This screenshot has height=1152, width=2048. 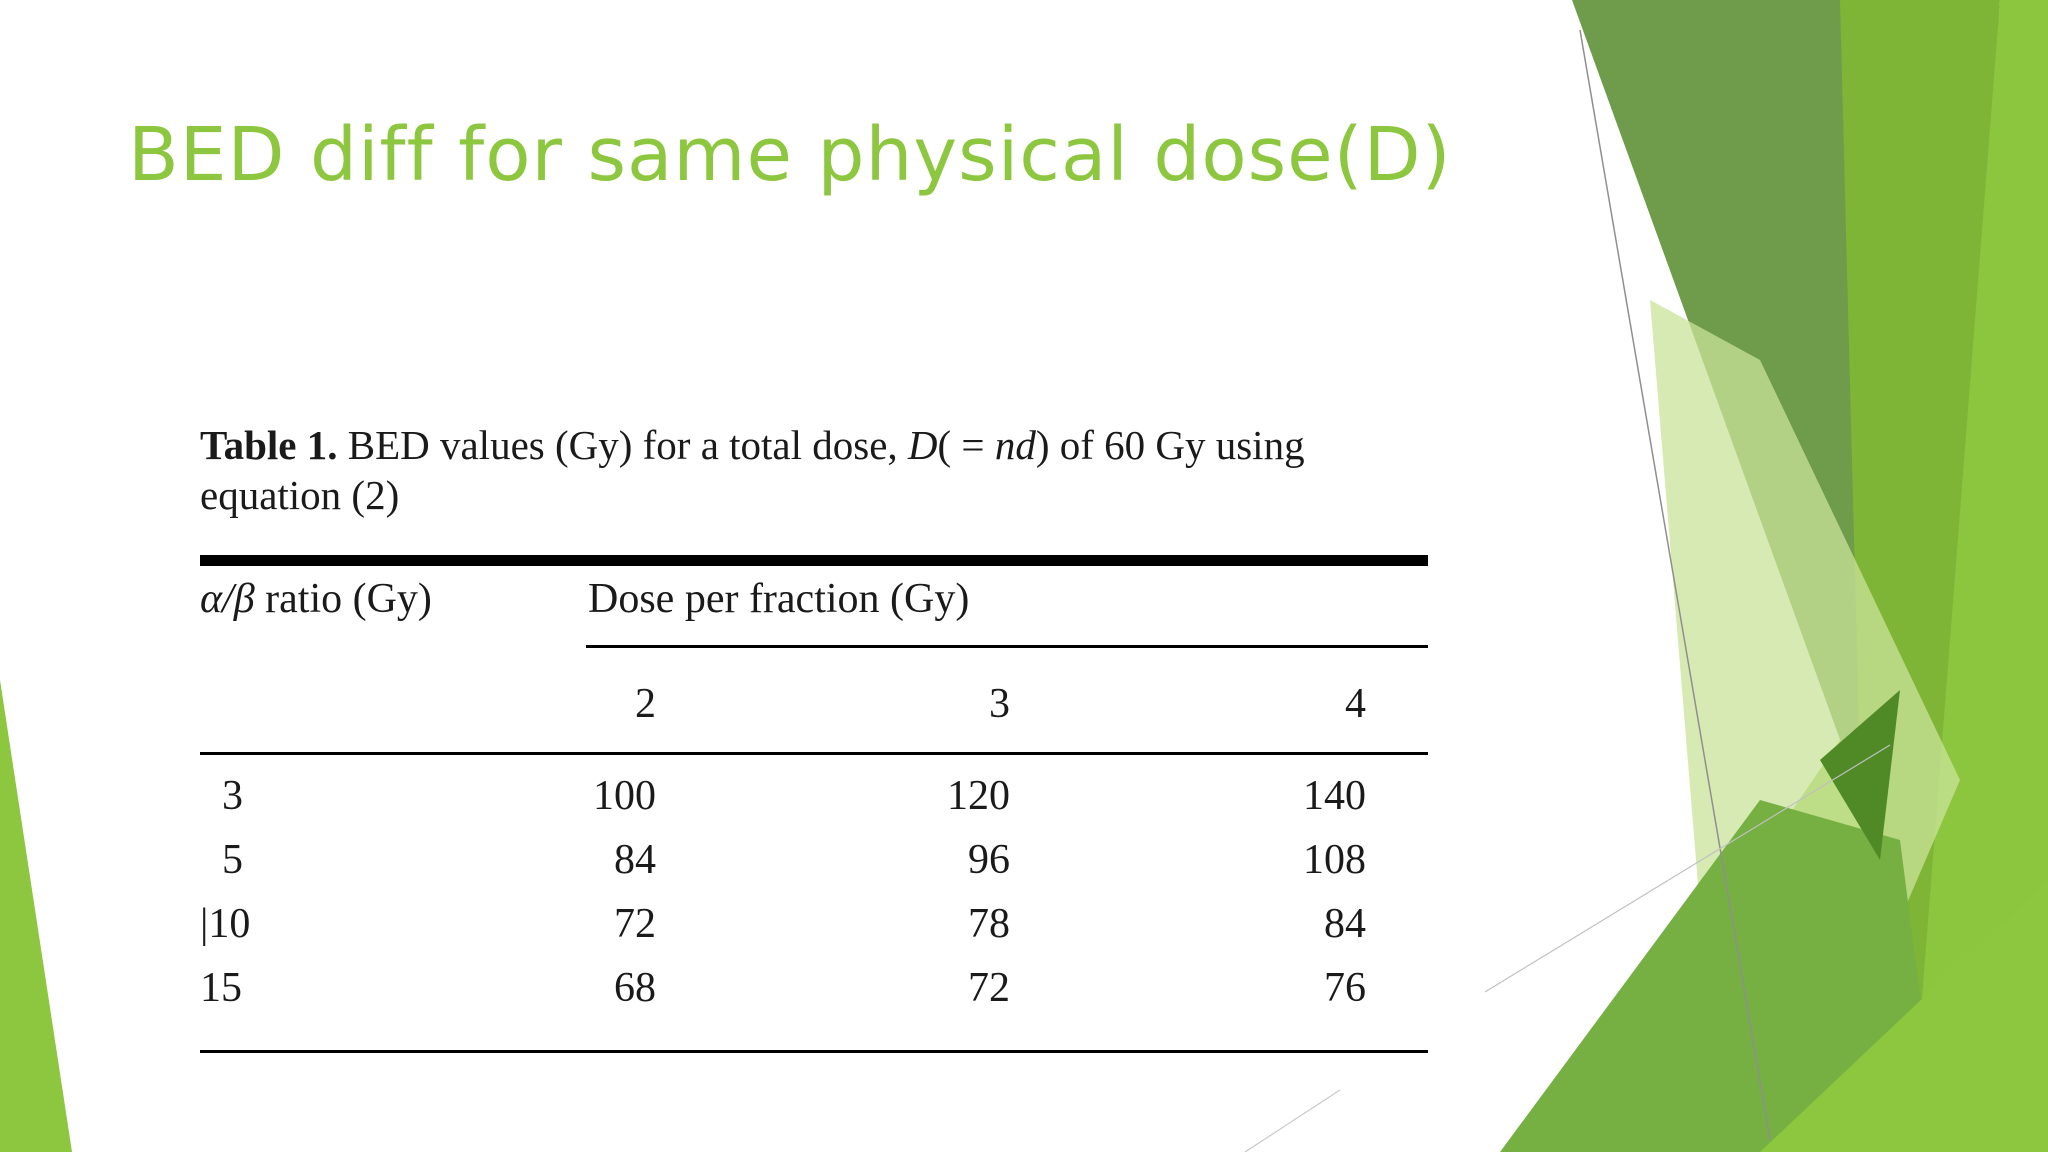 I want to click on table-cell: 96, so click(x=989, y=860).